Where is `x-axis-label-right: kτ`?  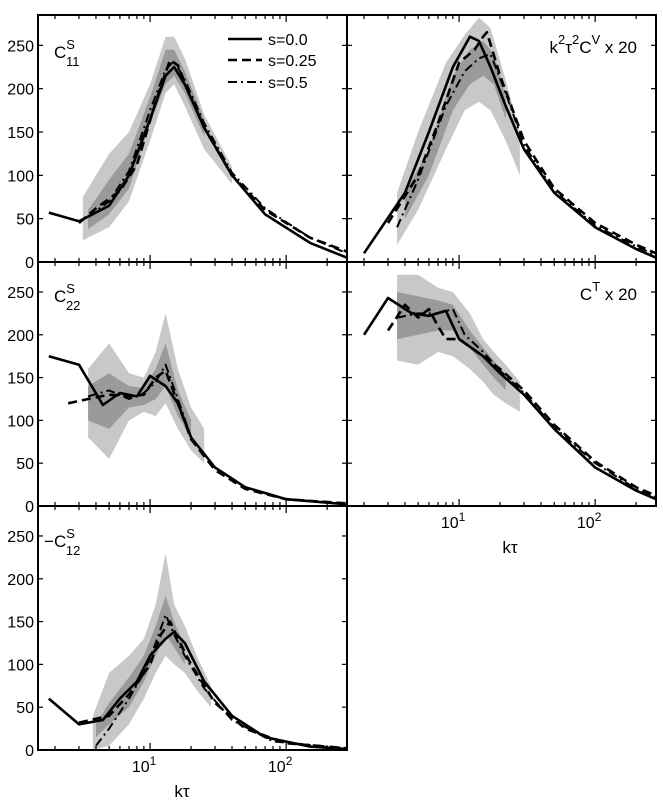 x-axis-label-right: kτ is located at coordinates (510, 547).